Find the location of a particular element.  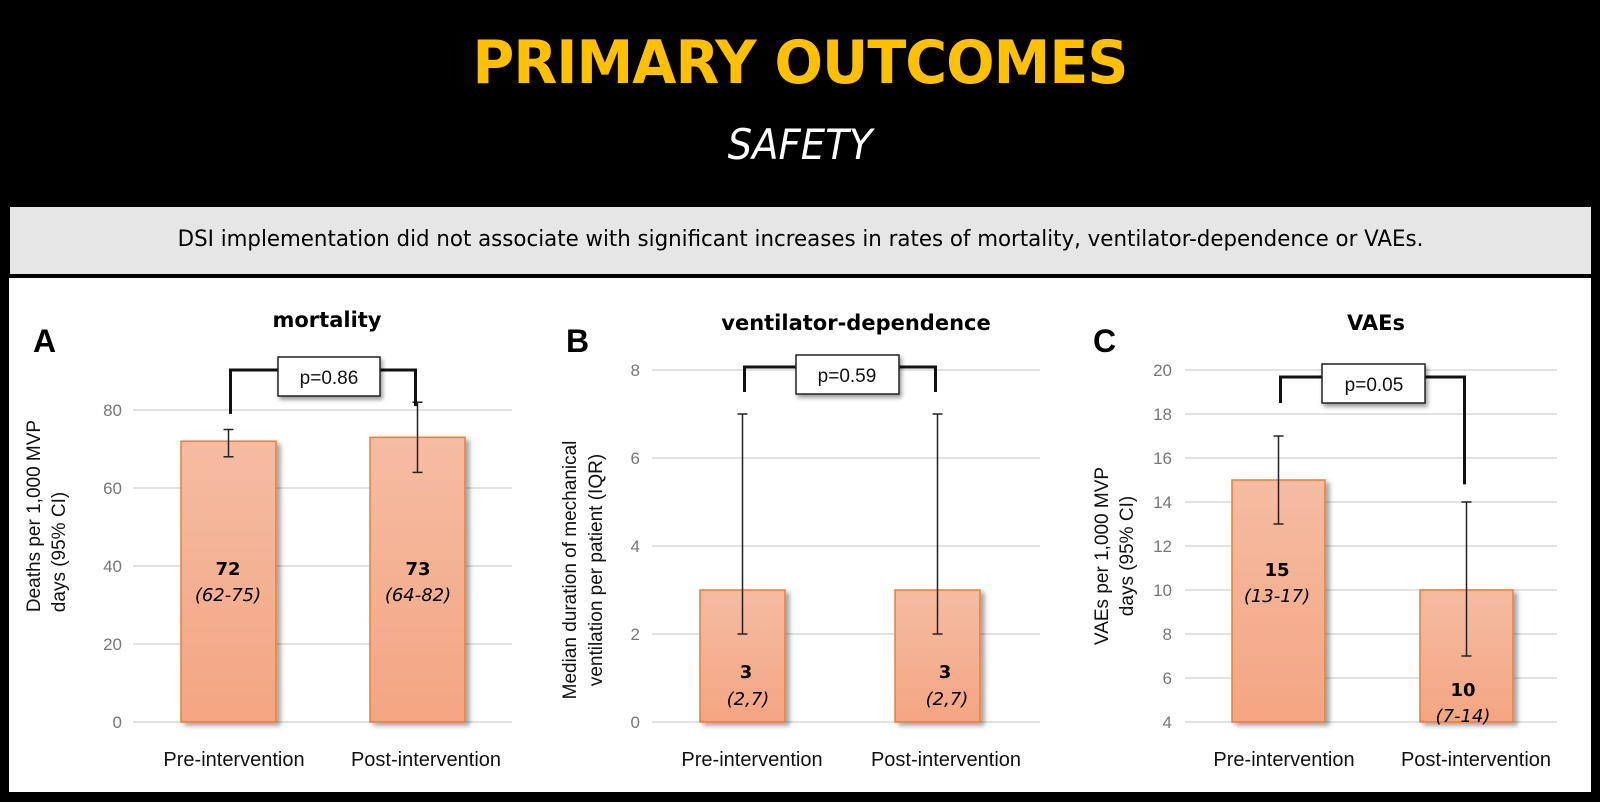

y-axis-label-line1: VAEs per 1,000 MVP is located at coordinates (1102, 556).